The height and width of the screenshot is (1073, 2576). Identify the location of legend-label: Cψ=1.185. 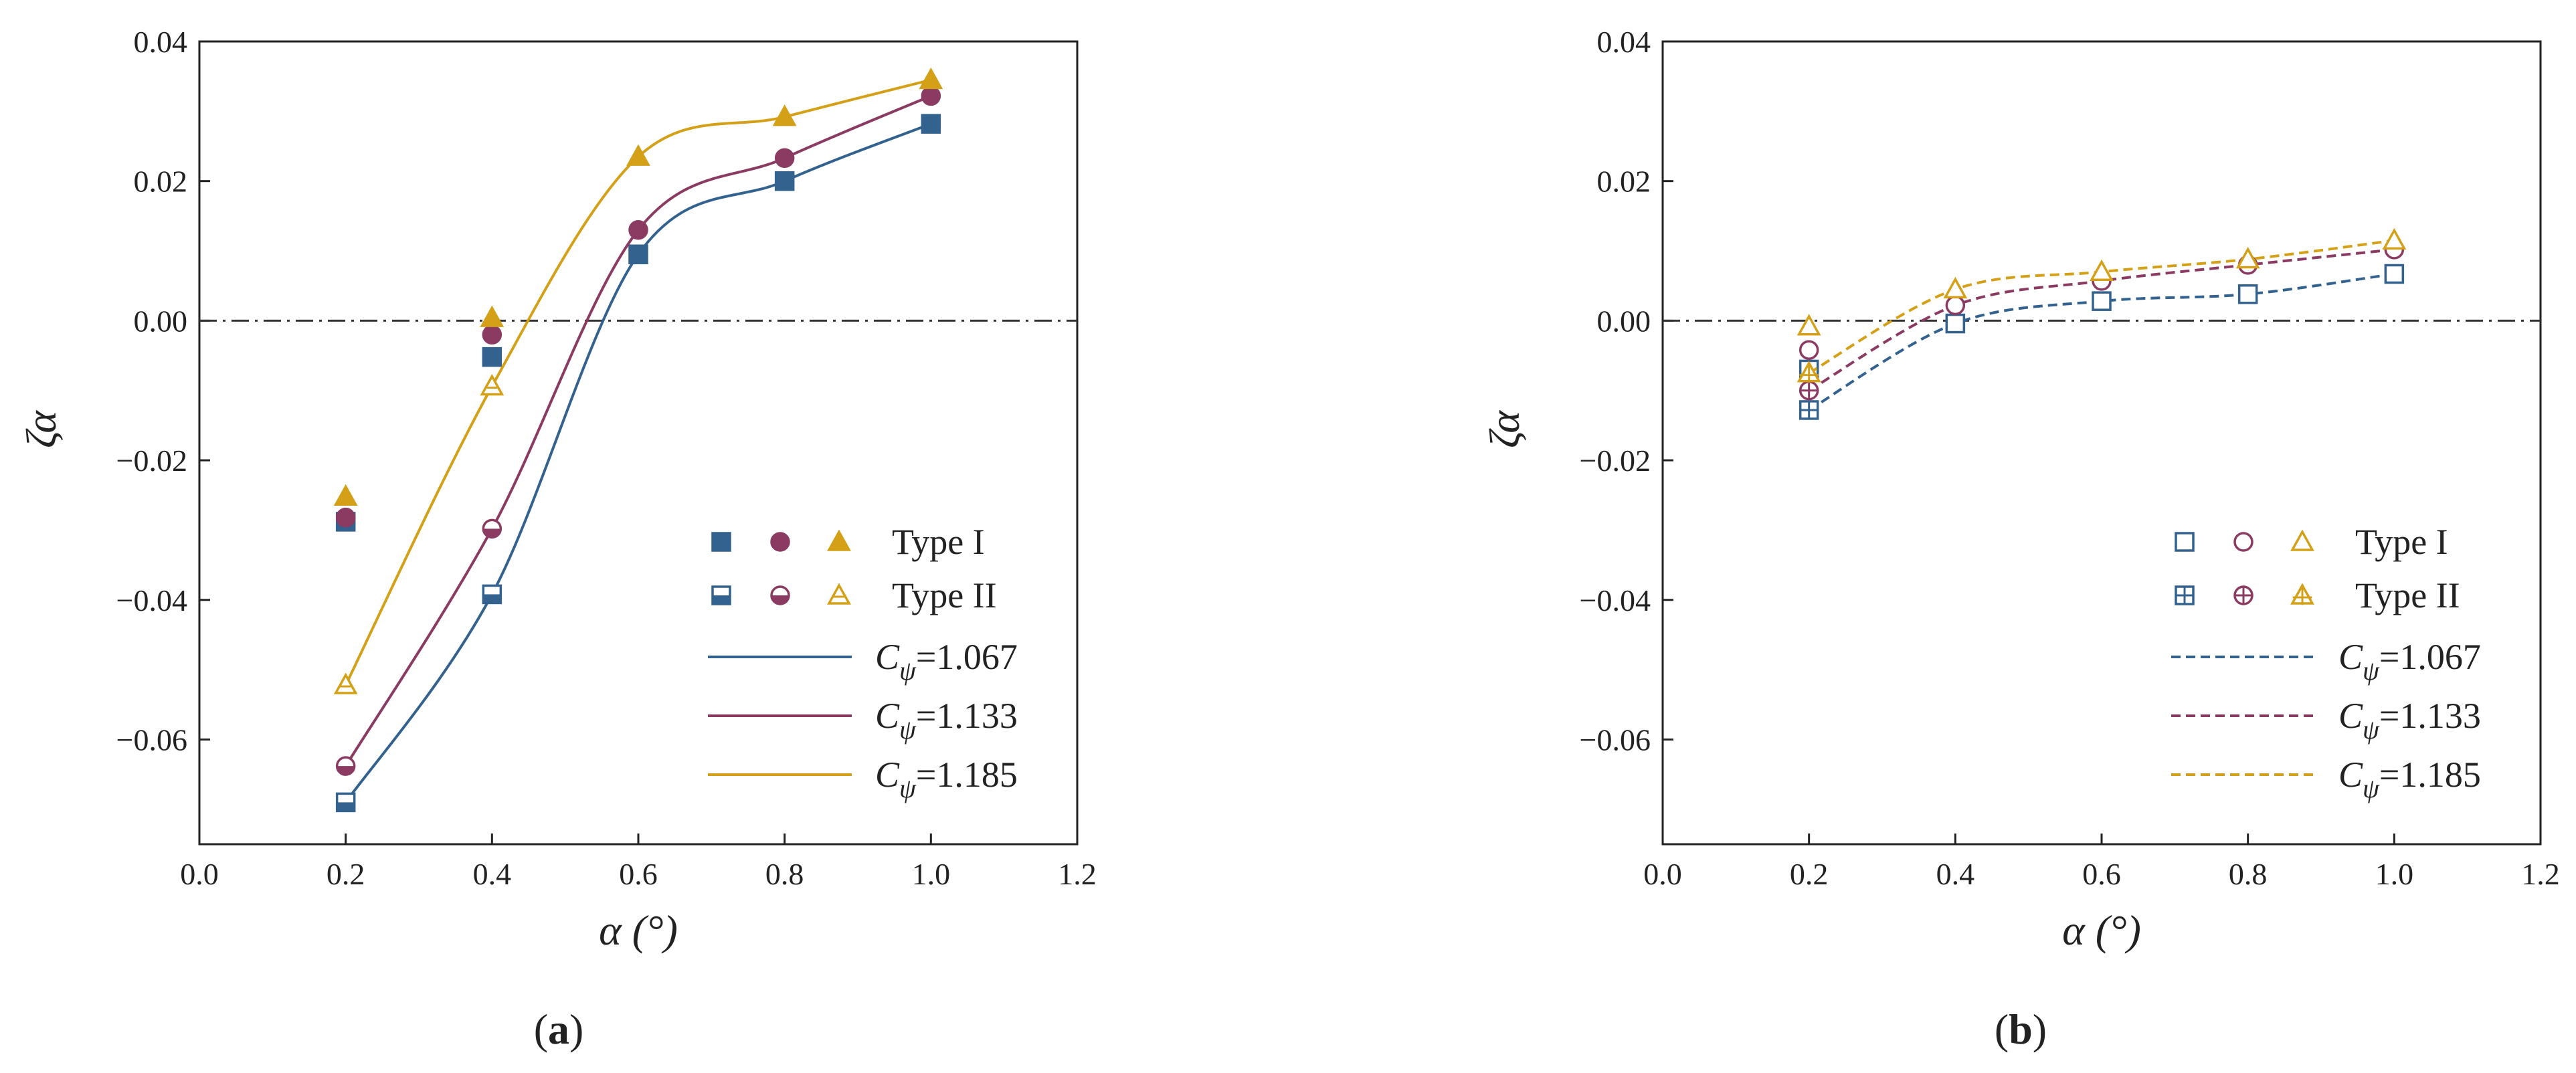
(2409, 779).